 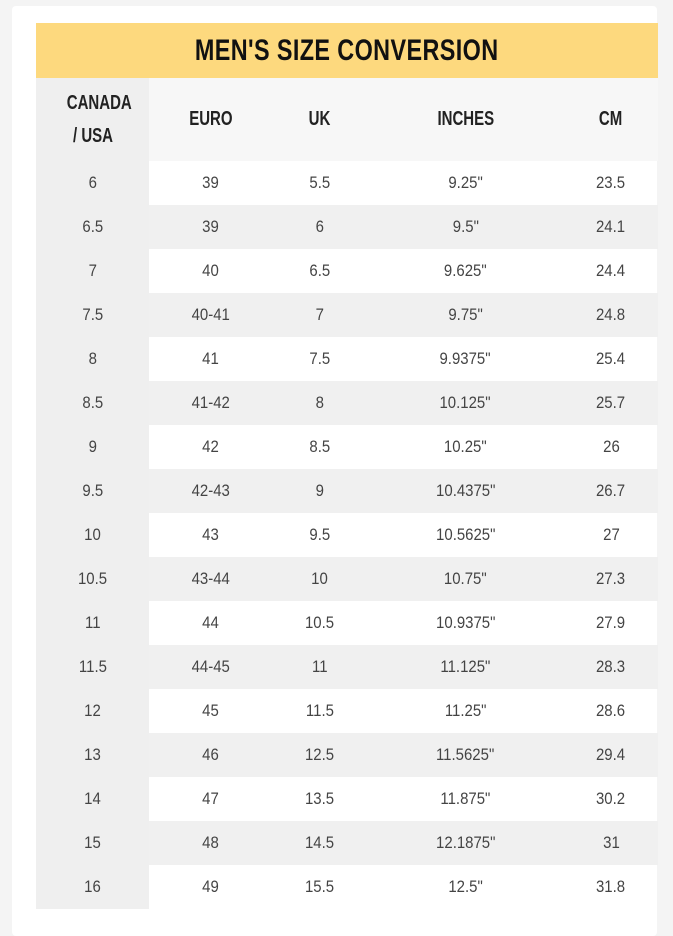 I want to click on column-header-uk: UK, so click(x=319, y=119).